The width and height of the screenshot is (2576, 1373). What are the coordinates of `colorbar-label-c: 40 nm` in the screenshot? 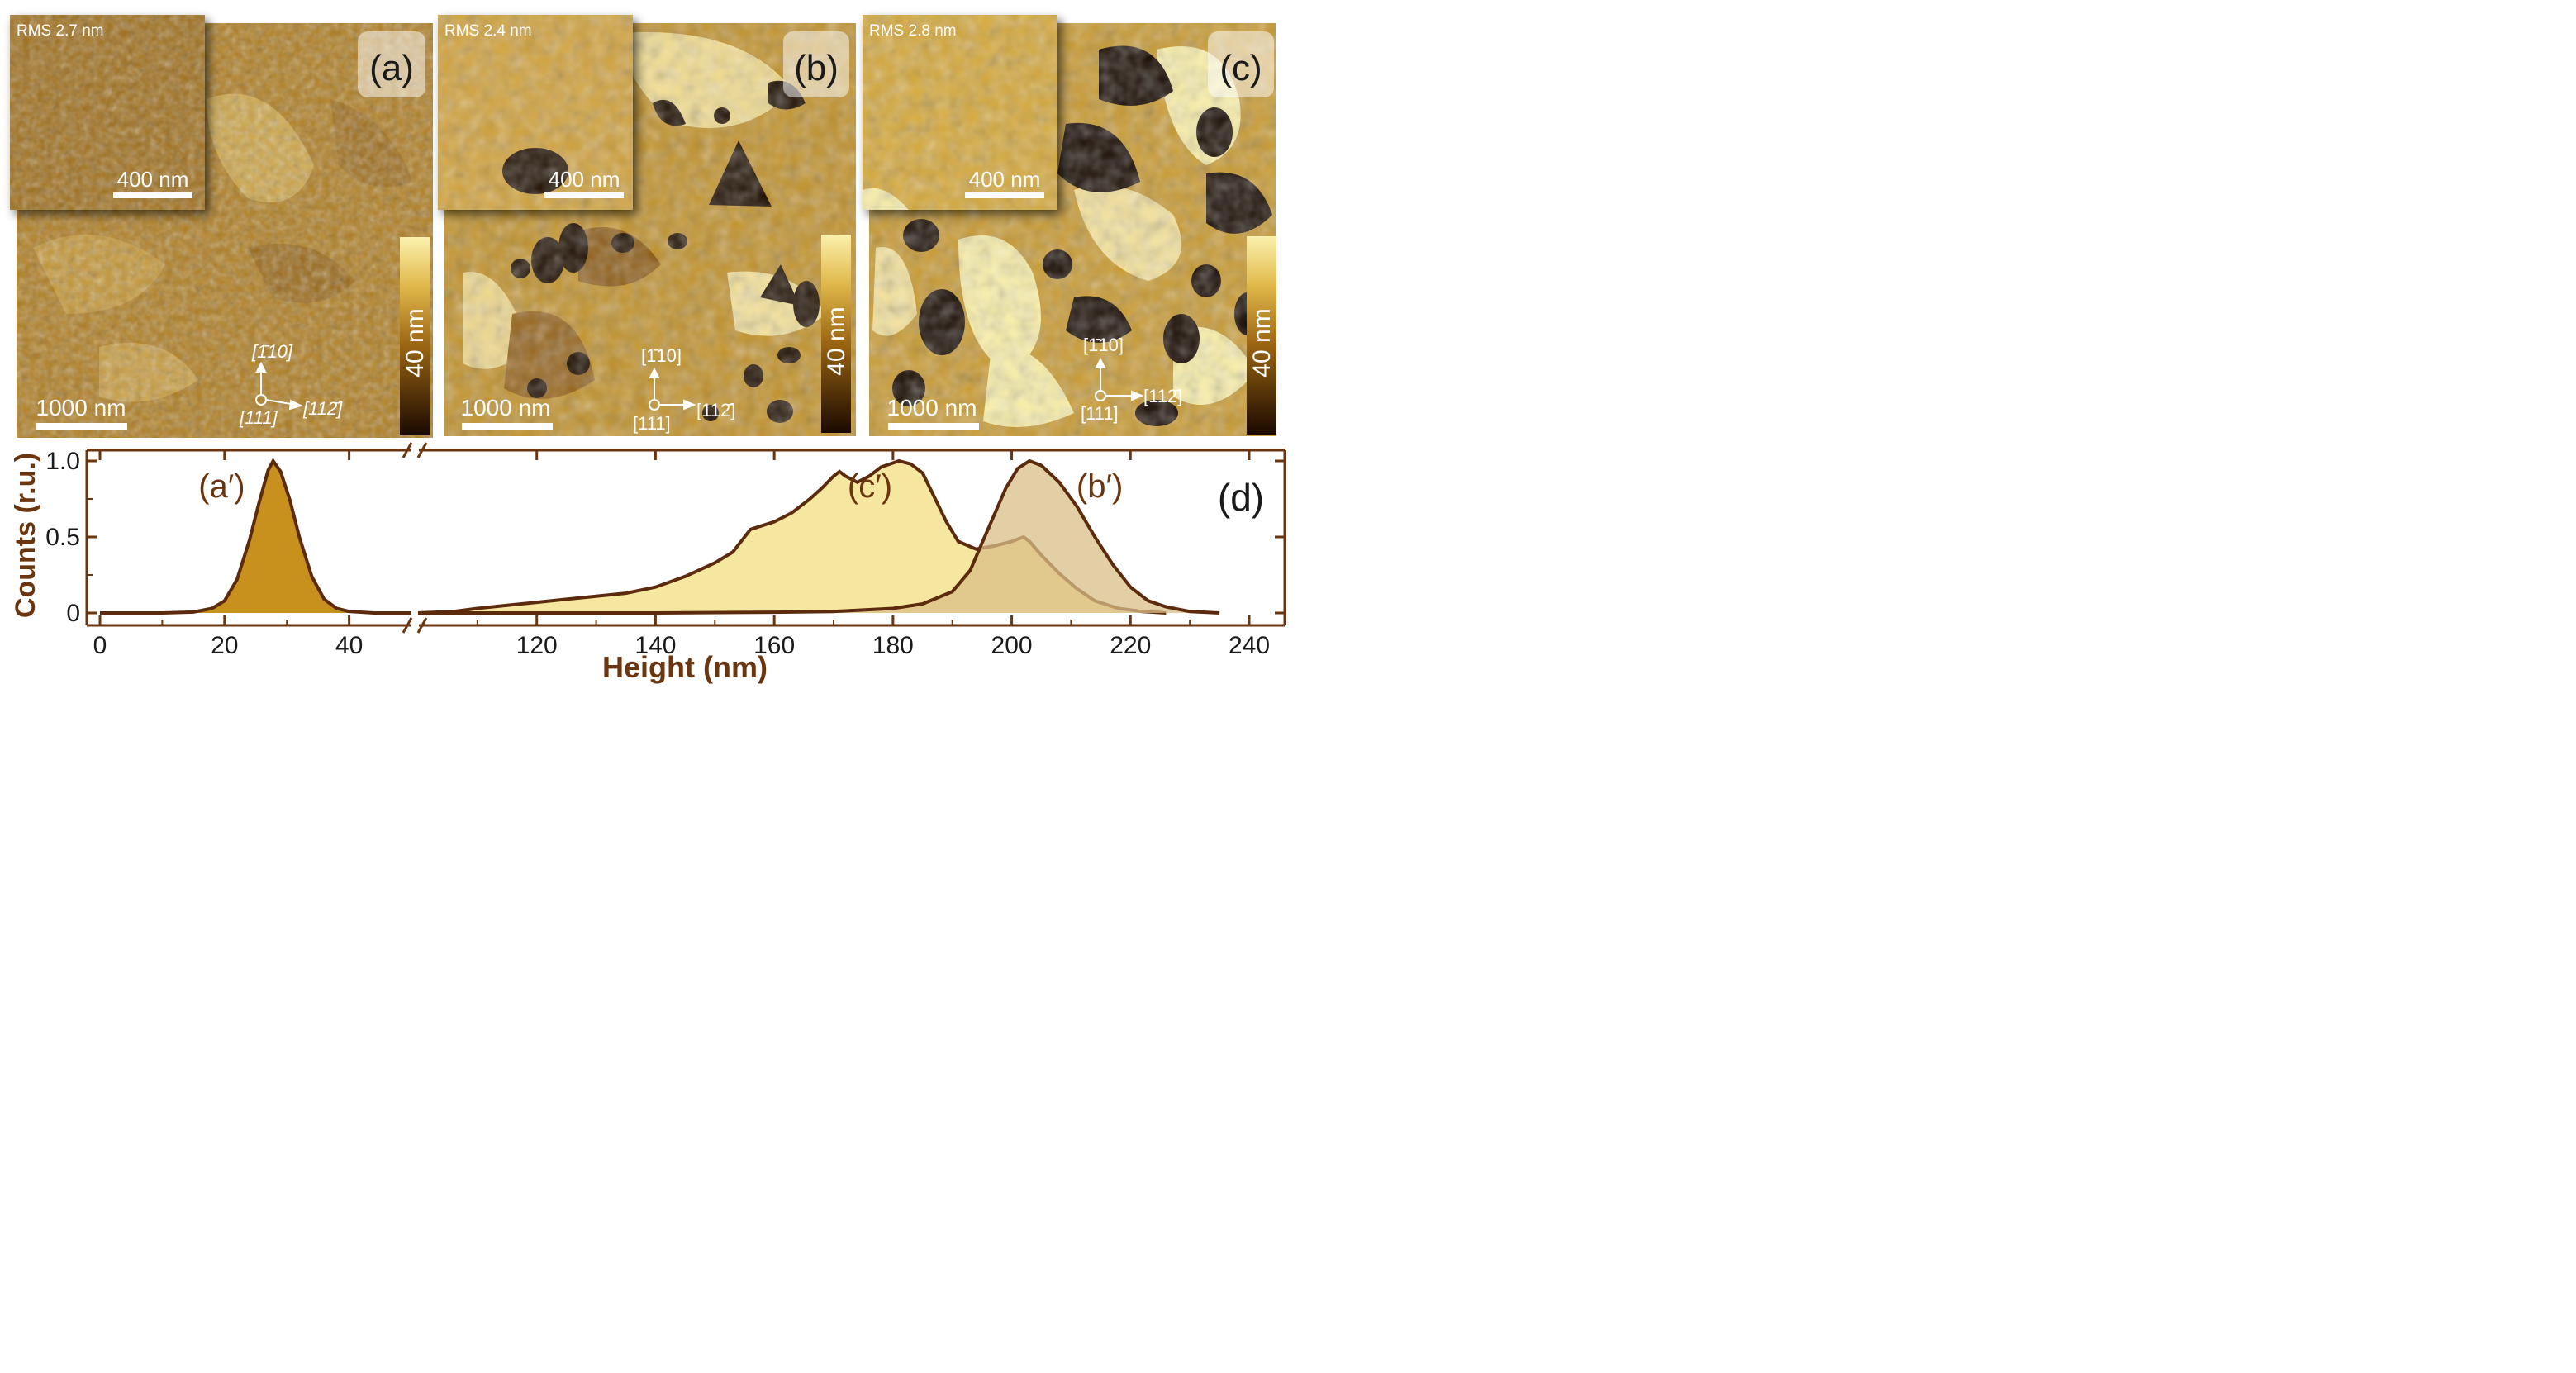 It's located at (1262, 343).